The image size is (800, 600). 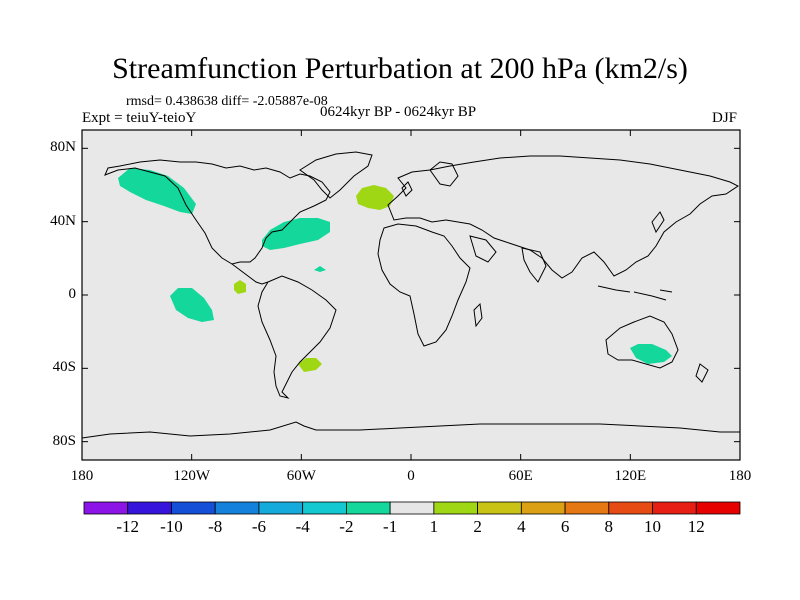 What do you see at coordinates (227, 101) in the screenshot?
I see `stats-text: rmsd= 0.438638 diff= -2.05887e-08` at bounding box center [227, 101].